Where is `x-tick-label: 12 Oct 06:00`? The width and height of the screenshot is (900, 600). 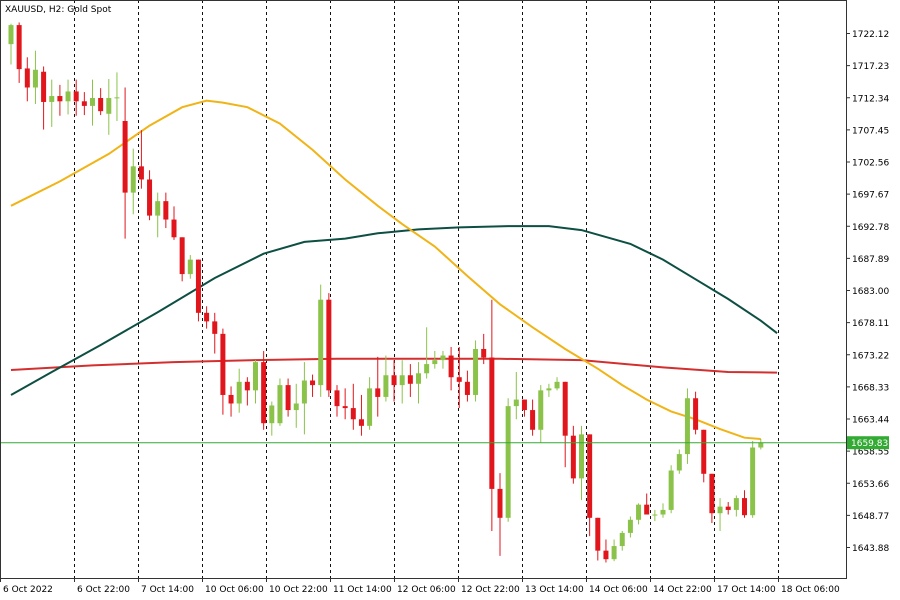
x-tick-label: 12 Oct 06:00 is located at coordinates (426, 590).